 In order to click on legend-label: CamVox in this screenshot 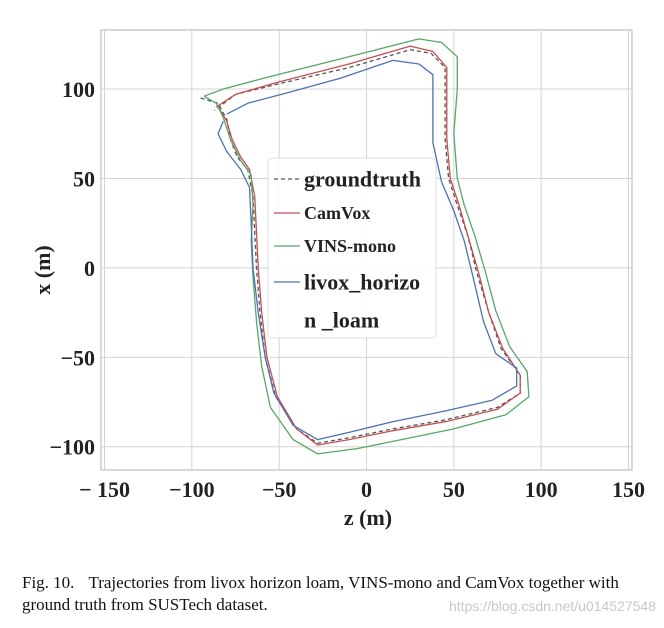, I will do `click(337, 213)`.